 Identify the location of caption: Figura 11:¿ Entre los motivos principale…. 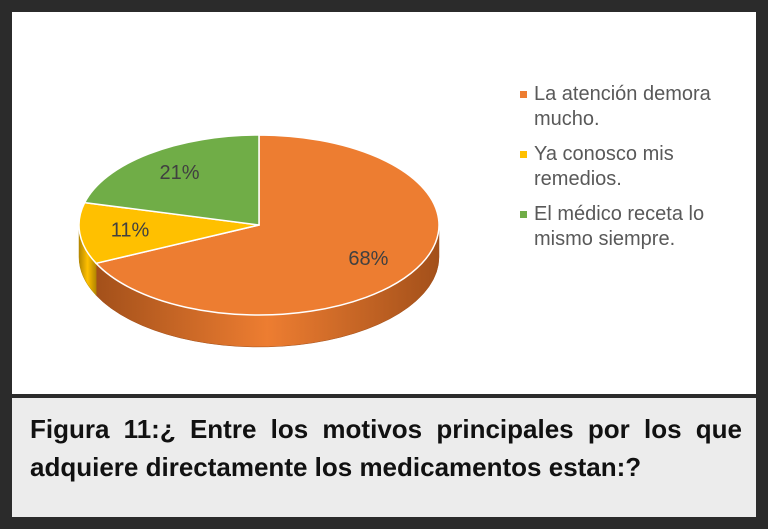
(386, 448).